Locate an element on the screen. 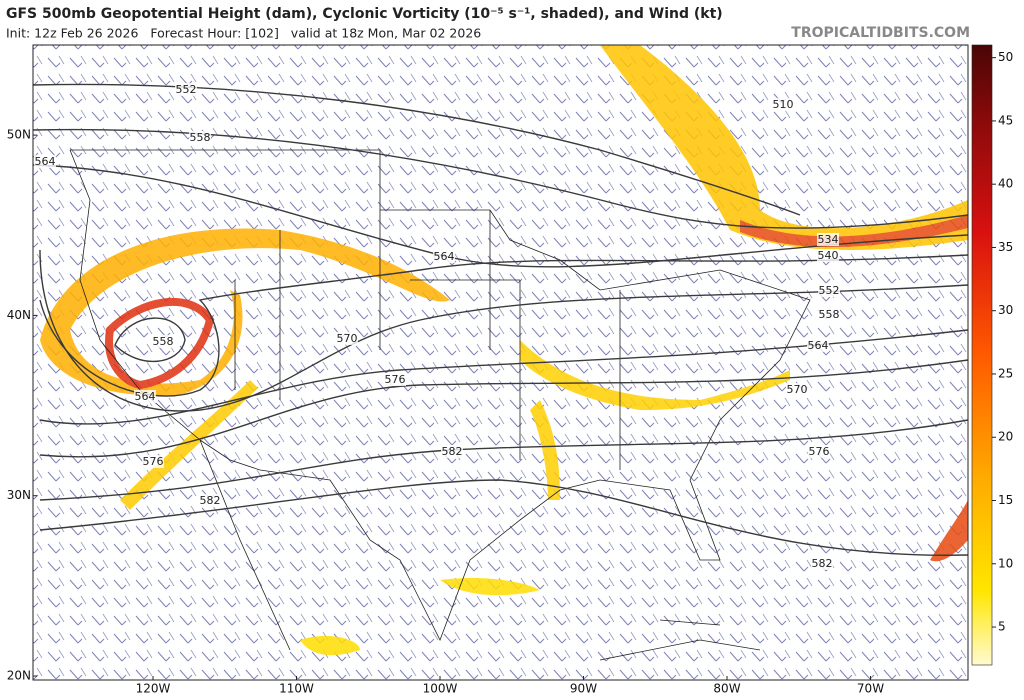 This screenshot has width=1024, height=700. lon-label: 100W is located at coordinates (440, 689).